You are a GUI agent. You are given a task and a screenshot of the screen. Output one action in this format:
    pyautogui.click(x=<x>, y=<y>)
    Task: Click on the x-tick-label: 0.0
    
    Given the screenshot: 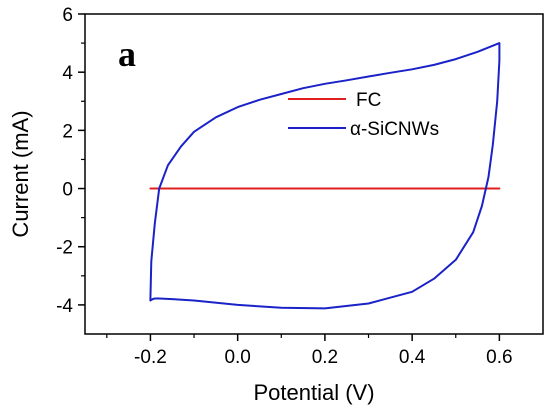 What is the action you would take?
    pyautogui.click(x=237, y=357)
    